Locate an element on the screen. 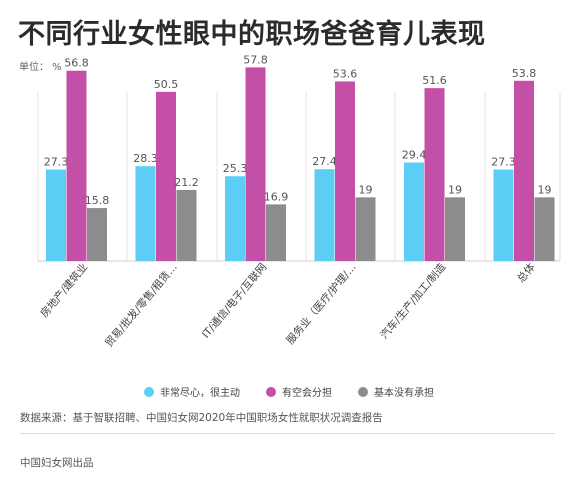 The height and width of the screenshot is (488, 578). bar-s3-c2 is located at coordinates (186, 225).